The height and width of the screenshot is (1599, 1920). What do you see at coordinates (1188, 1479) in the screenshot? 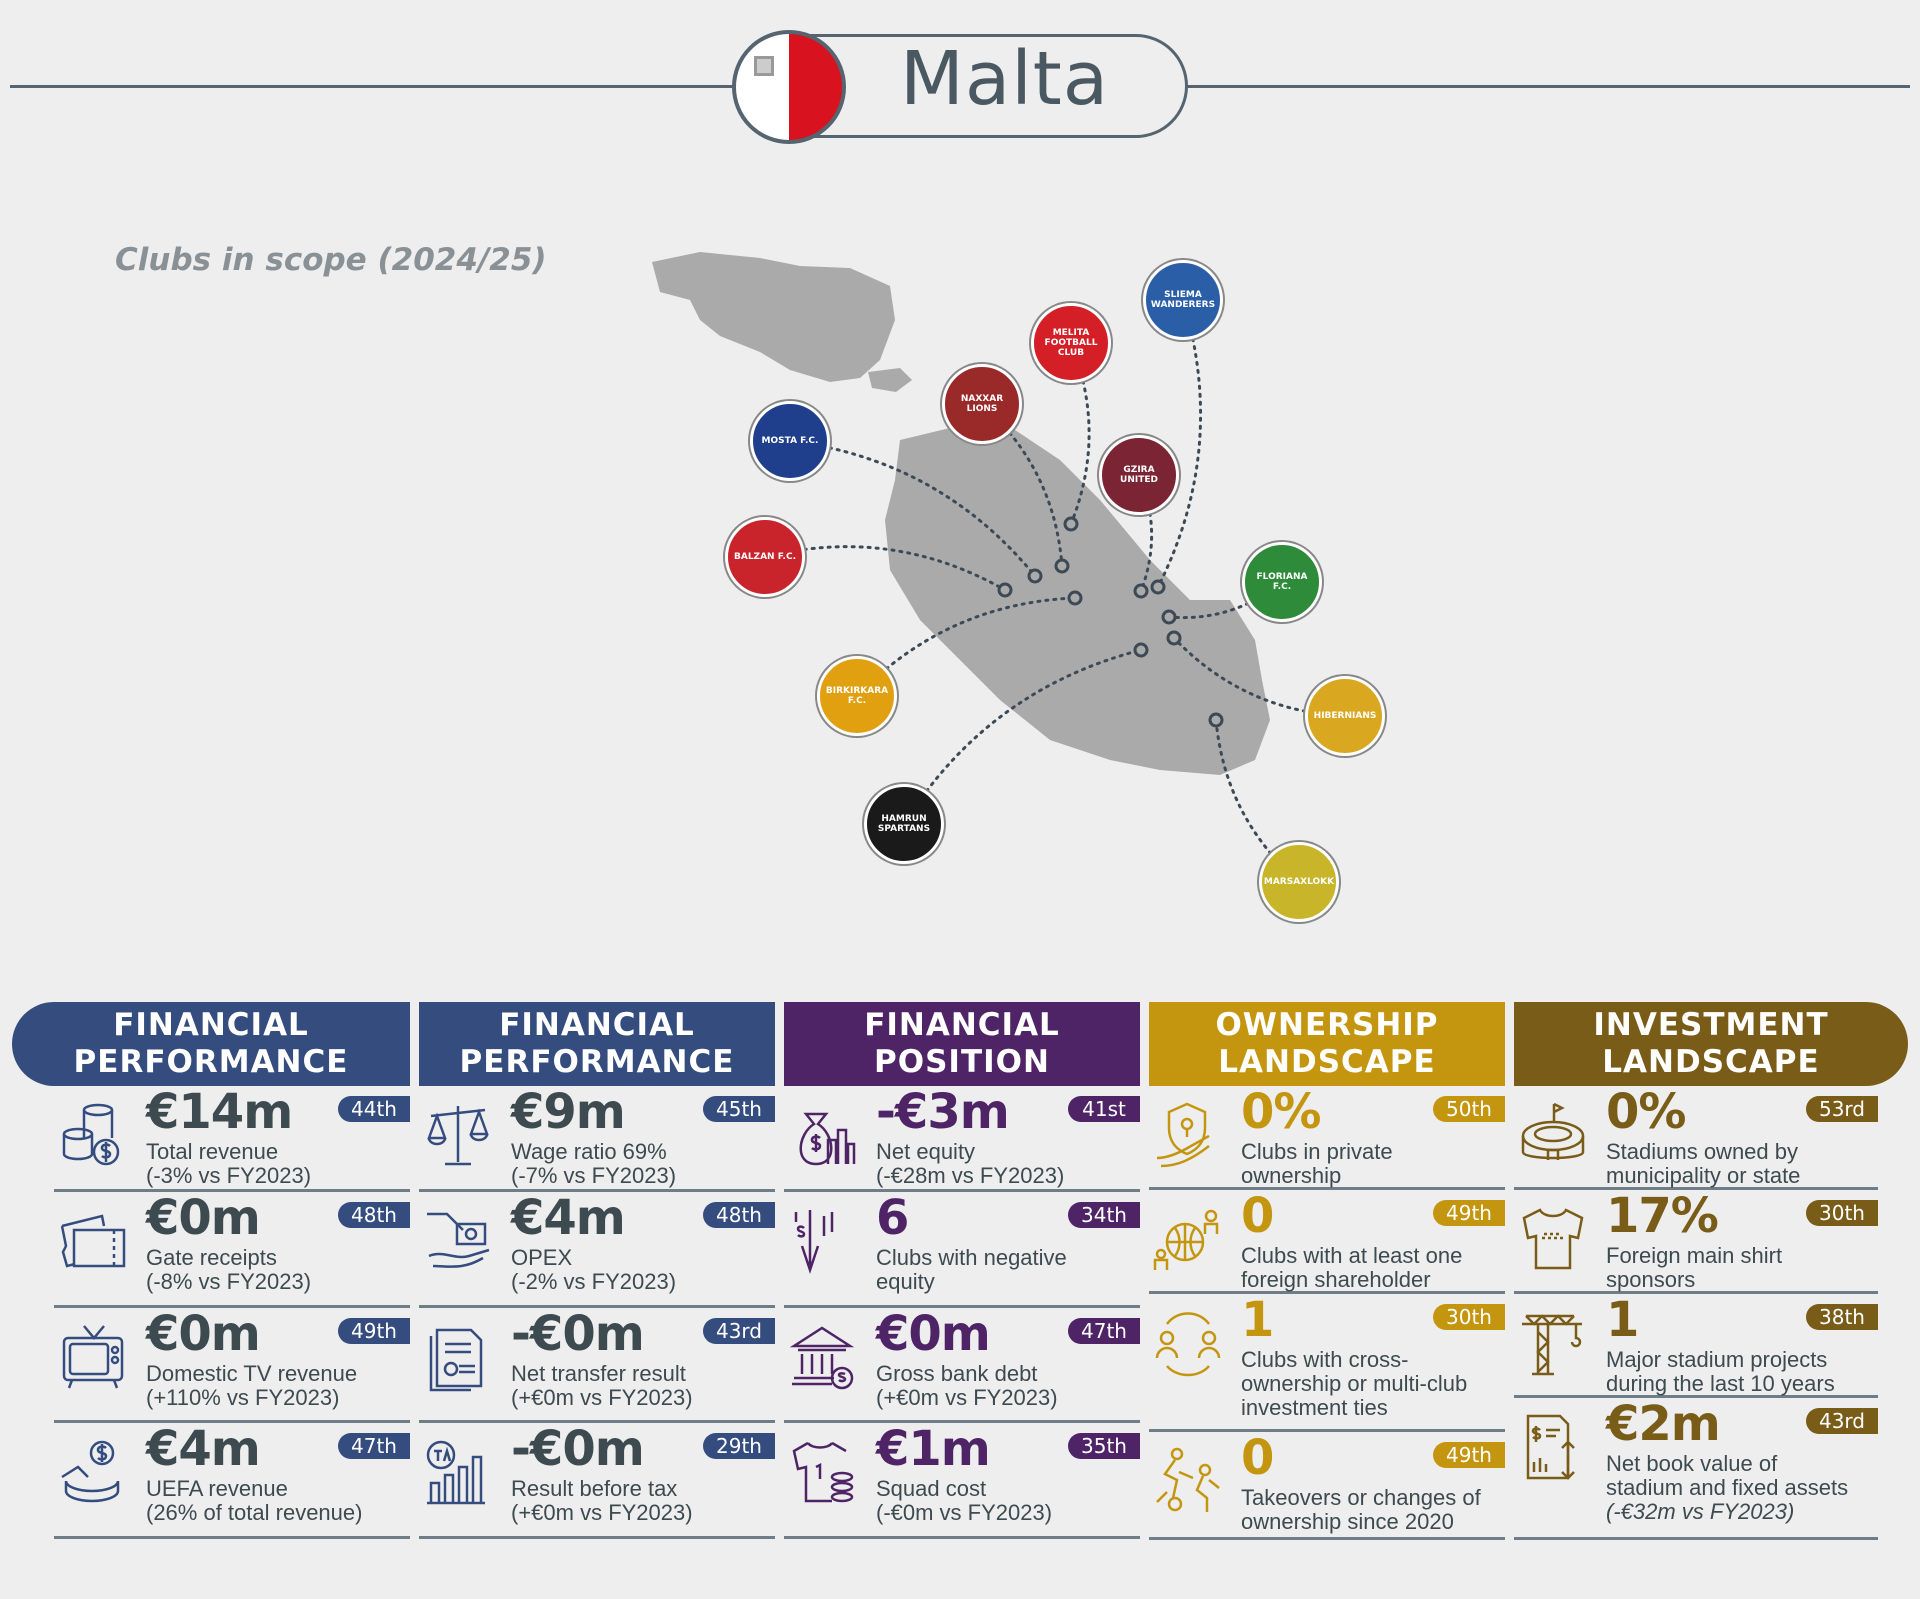
I see `players-icon` at bounding box center [1188, 1479].